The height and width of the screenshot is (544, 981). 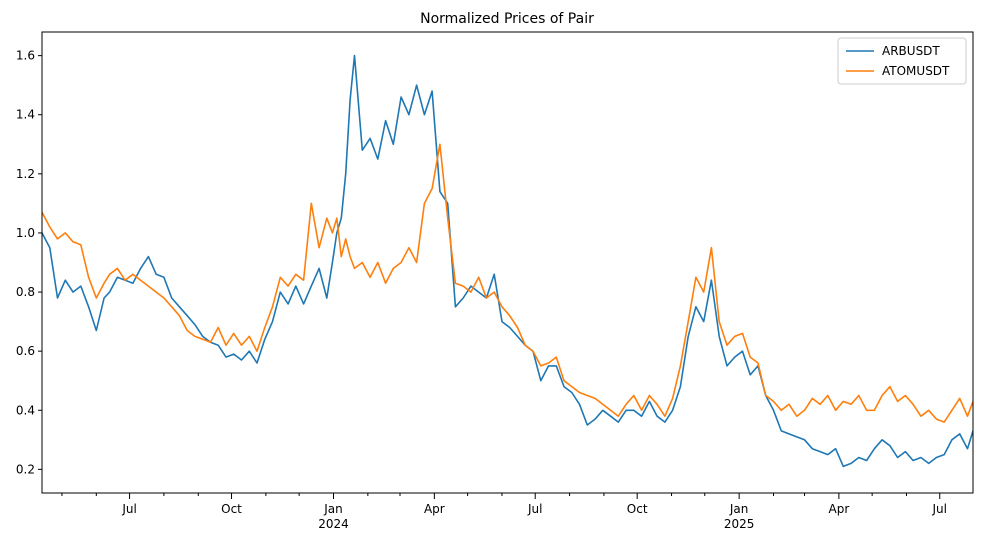 I want to click on y-tick-label: 0.2, so click(x=25, y=469).